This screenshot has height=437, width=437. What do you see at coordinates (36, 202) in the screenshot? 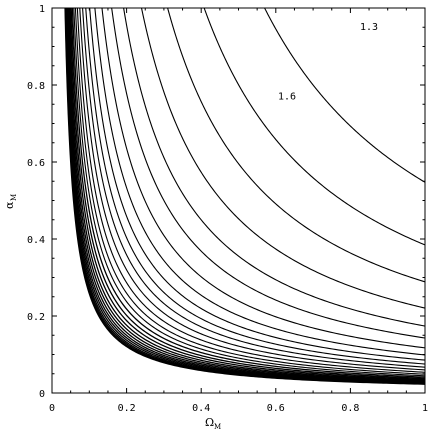
I see `y-tick-labels: 0 0.2 0.4 0.6 0.8 1` at bounding box center [36, 202].